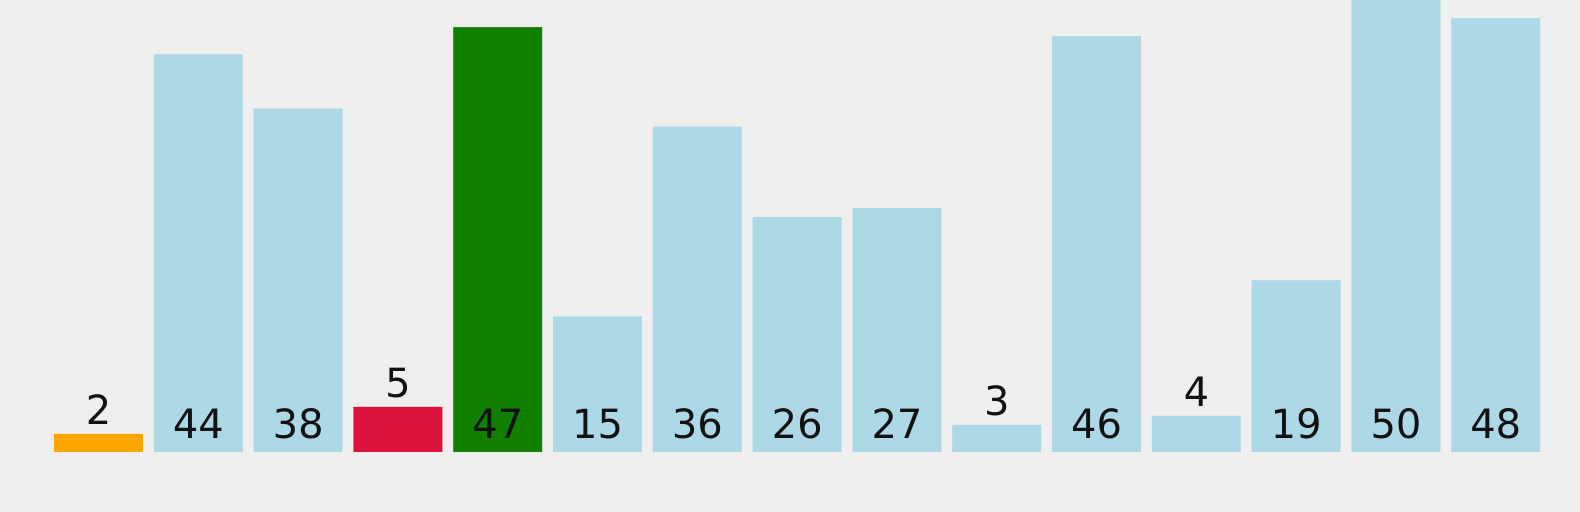  I want to click on bar-value-label-1: 44, so click(198, 425).